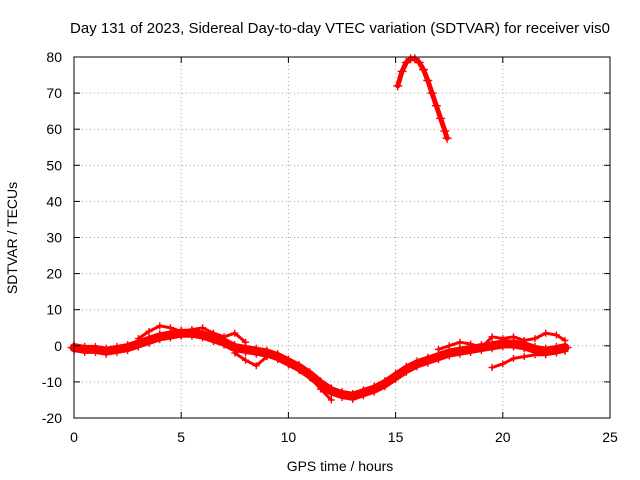 This screenshot has height=480, width=640. Describe the element at coordinates (610, 437) in the screenshot. I see `x-tick-label: 25` at that location.